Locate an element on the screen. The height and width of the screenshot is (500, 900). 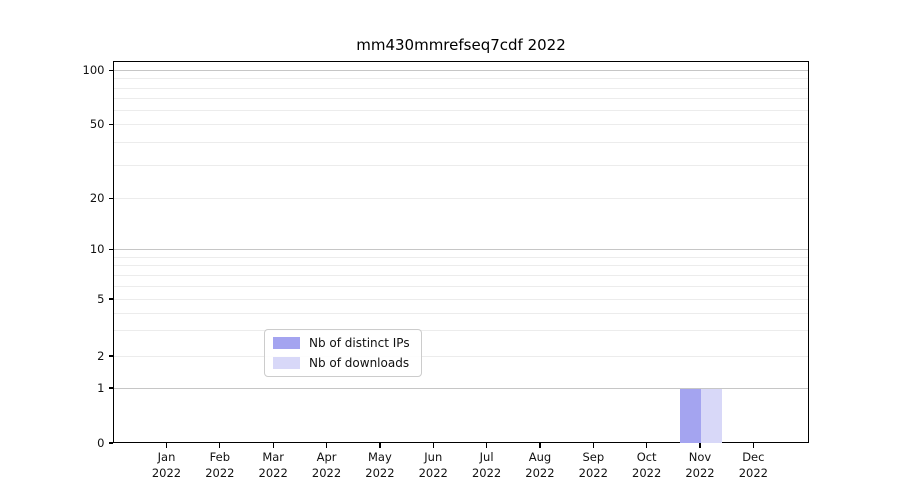
x-tick-label: Jul 2022 is located at coordinates (486, 465).